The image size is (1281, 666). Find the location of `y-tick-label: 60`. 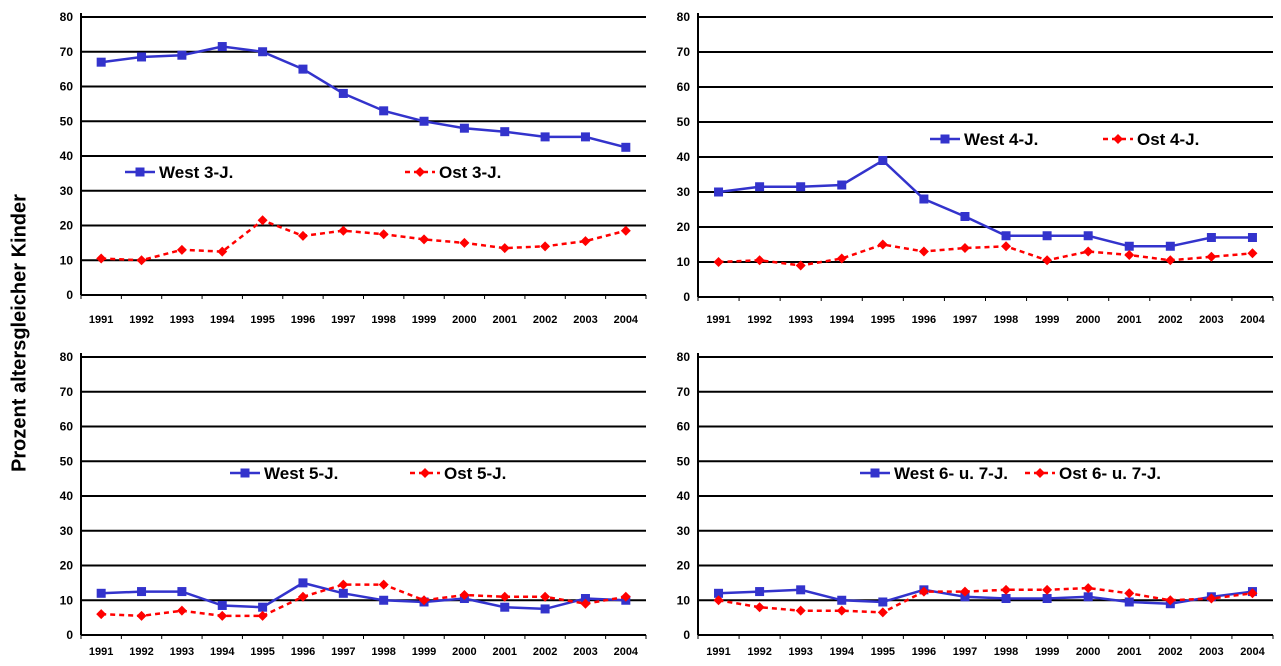

y-tick-label: 60 is located at coordinates (684, 427).